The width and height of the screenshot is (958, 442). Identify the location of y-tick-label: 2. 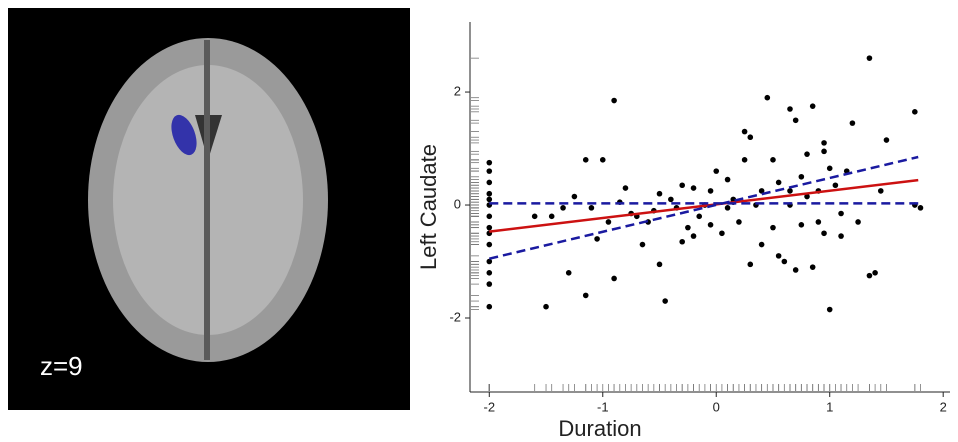
(457, 90).